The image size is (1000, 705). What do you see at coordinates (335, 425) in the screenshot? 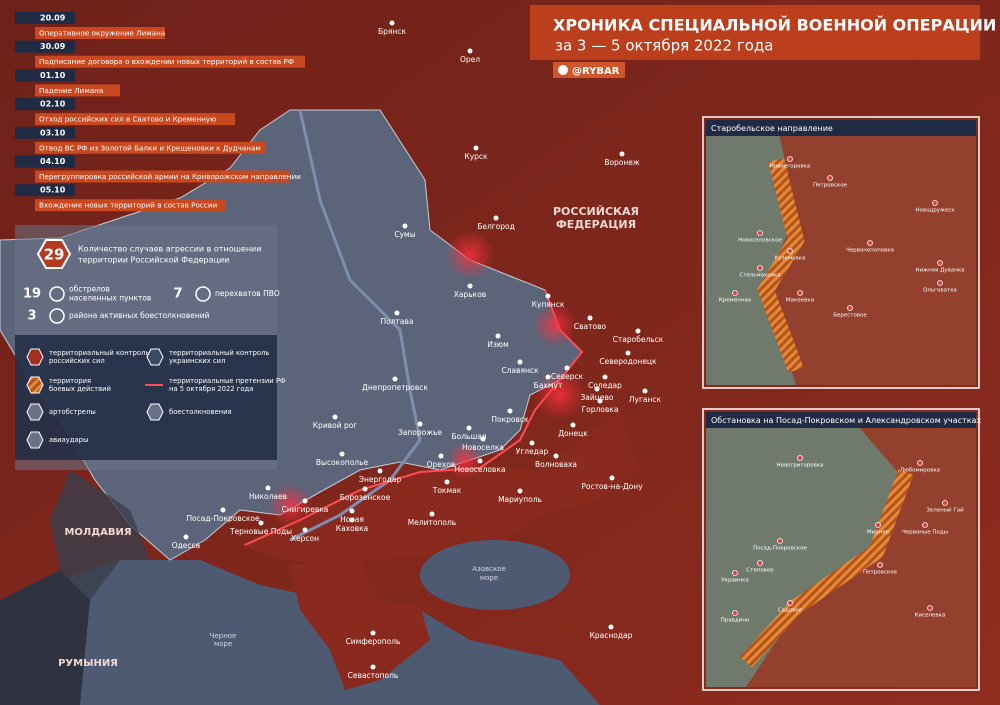
I see `city-label: Кривой рог` at bounding box center [335, 425].